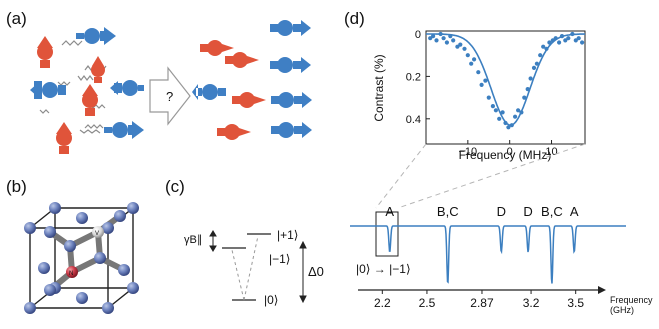  Describe the element at coordinates (271, 300) in the screenshot. I see `level-zero-label: |0⟩` at that location.